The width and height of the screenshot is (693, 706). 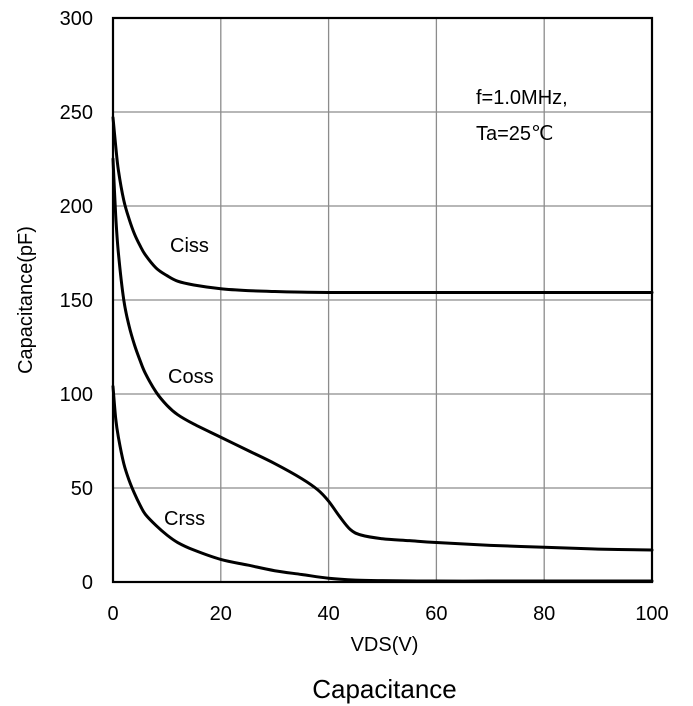 What do you see at coordinates (184, 519) in the screenshot?
I see `series-label-crss: Crss` at bounding box center [184, 519].